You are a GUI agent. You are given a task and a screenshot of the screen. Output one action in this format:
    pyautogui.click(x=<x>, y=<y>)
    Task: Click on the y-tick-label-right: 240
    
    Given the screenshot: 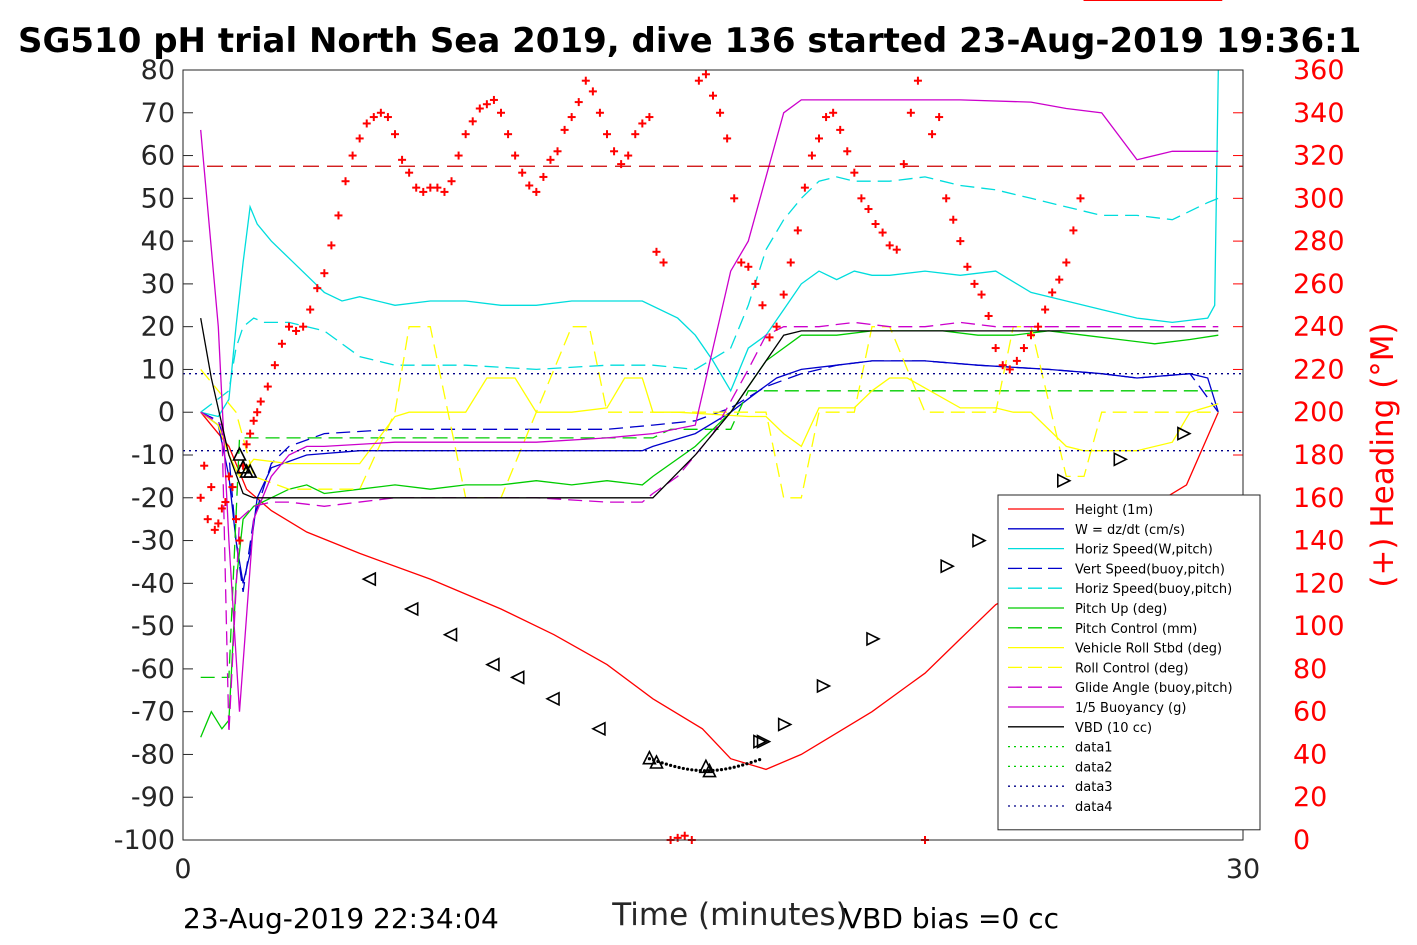 What is the action you would take?
    pyautogui.click(x=1319, y=327)
    